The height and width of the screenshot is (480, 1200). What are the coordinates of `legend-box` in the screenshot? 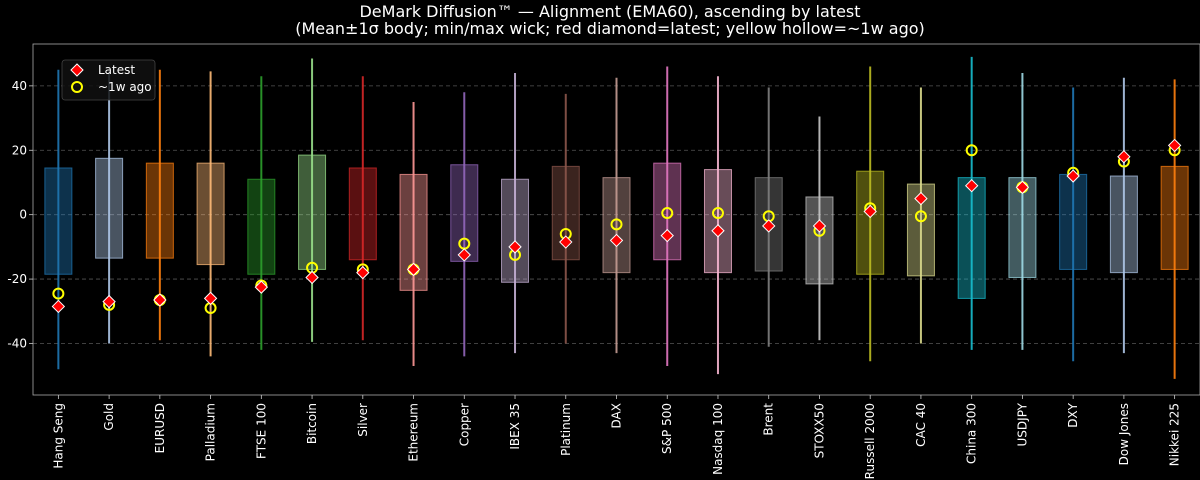 It's located at (108, 80).